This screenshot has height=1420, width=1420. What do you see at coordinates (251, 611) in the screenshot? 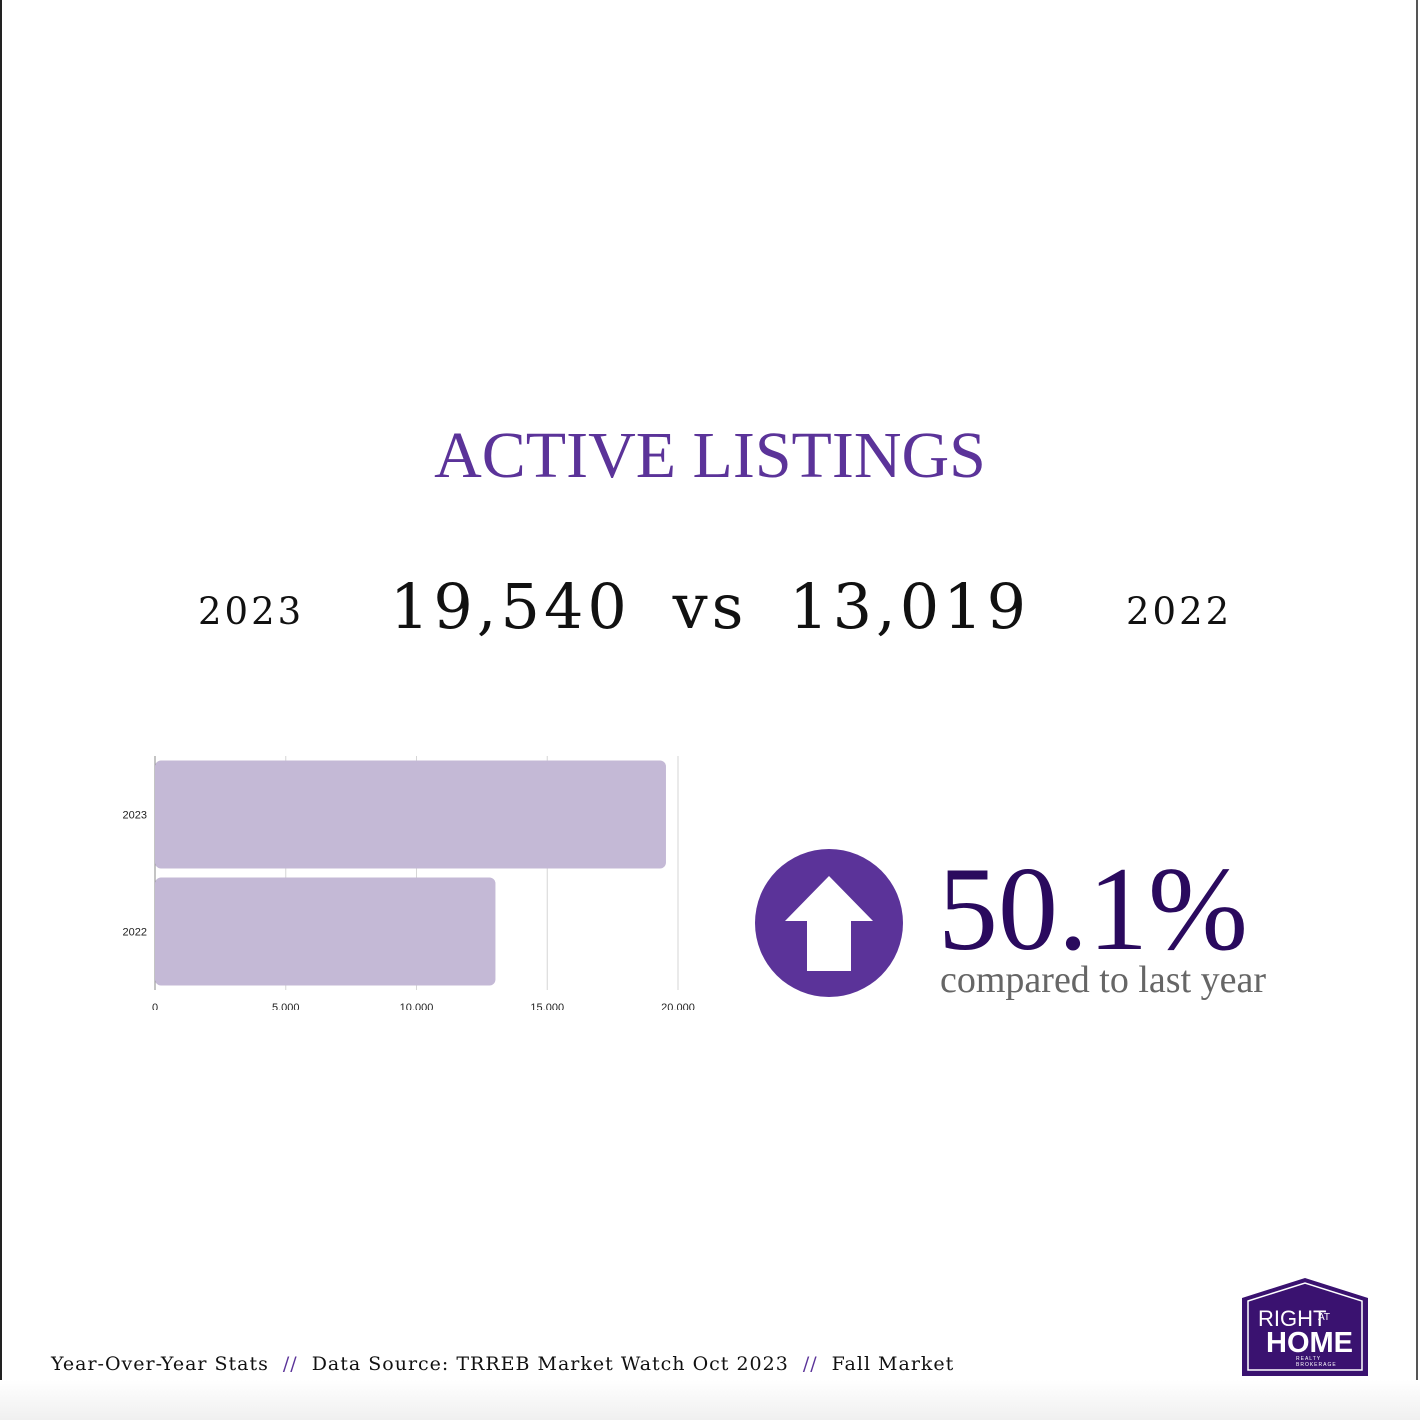
I see `year-left-label: 2023` at bounding box center [251, 611].